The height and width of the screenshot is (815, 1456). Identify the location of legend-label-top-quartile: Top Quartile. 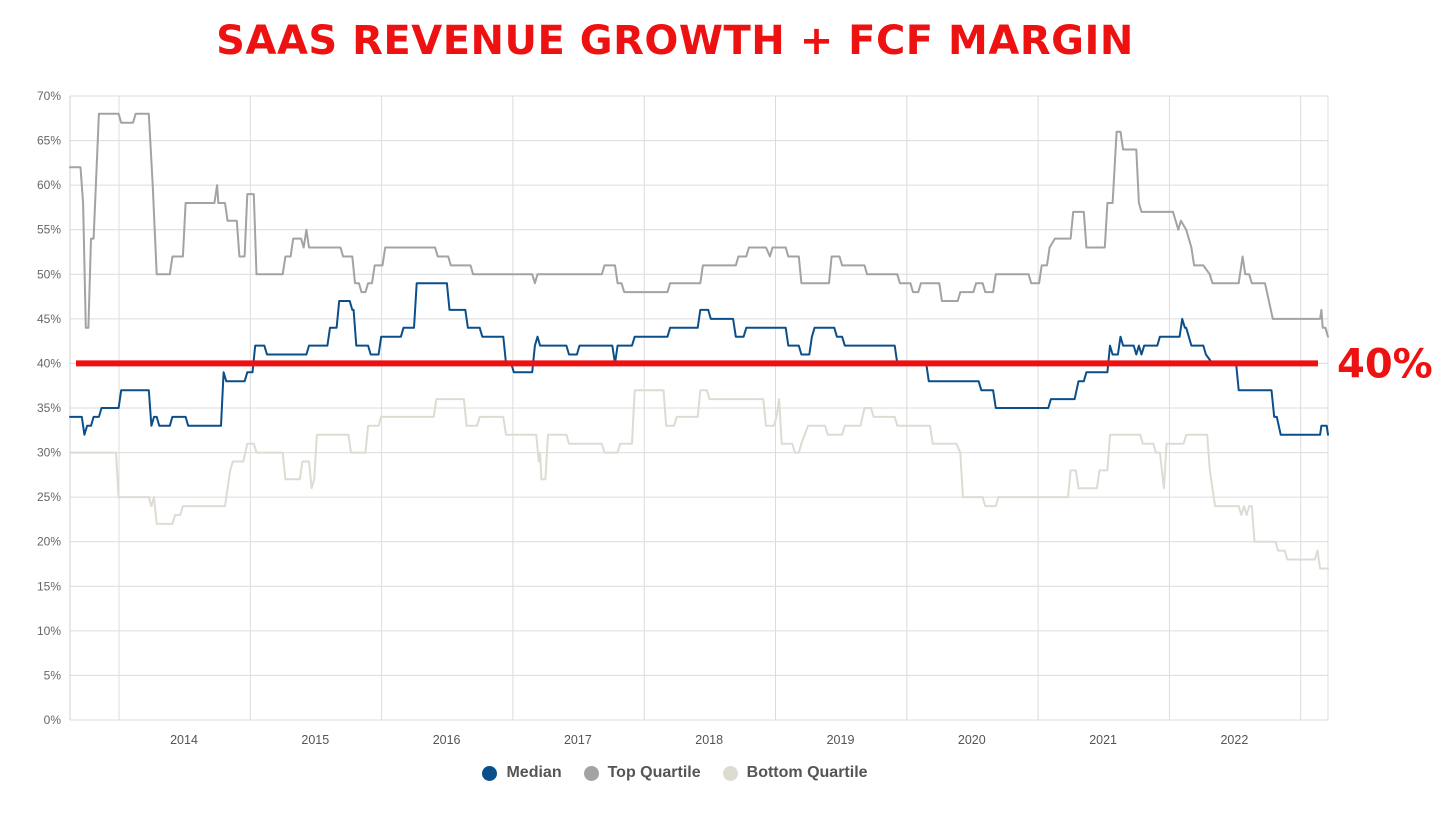
(654, 772).